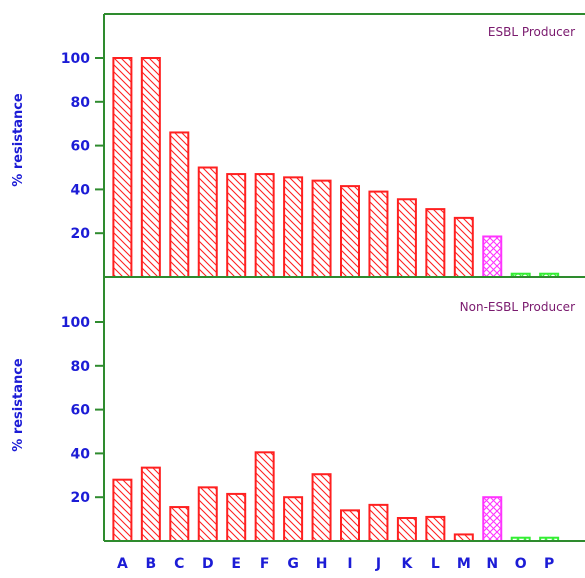  Describe the element at coordinates (236, 517) in the screenshot. I see `non-esbl-bar-E` at that location.